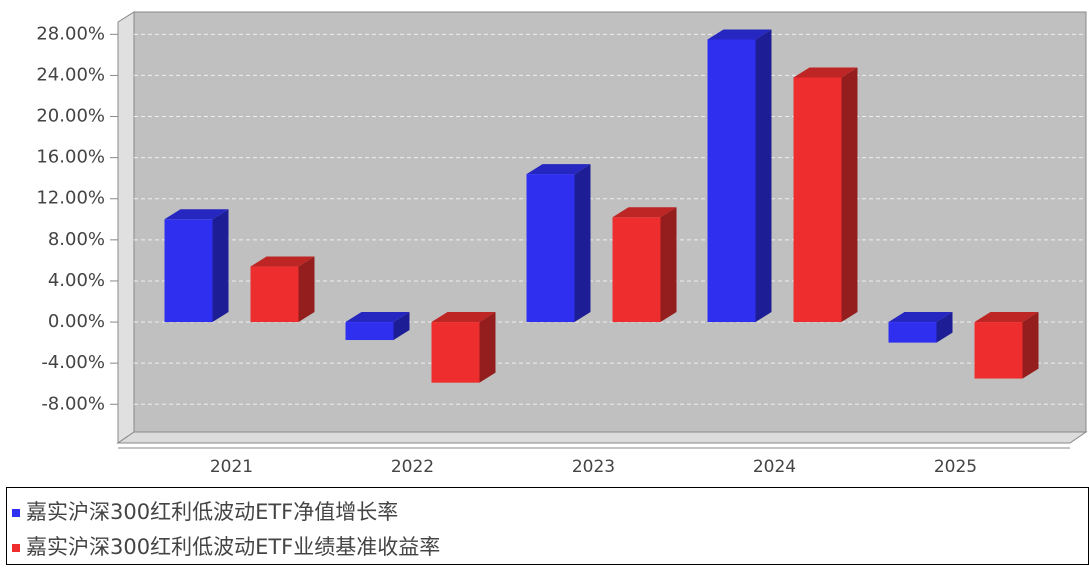 The width and height of the screenshot is (1089, 569). What do you see at coordinates (547, 526) in the screenshot?
I see `legend` at bounding box center [547, 526].